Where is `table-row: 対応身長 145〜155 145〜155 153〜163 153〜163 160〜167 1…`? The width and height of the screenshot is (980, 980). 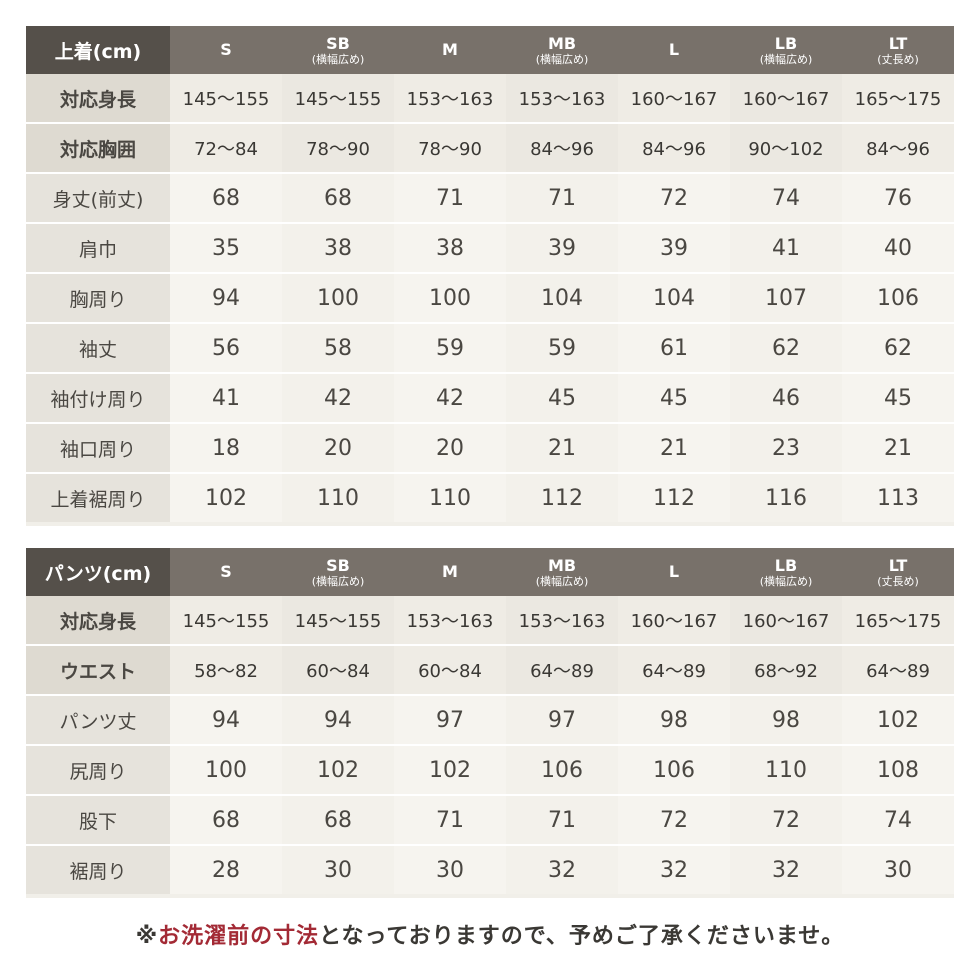 table-row: 対応身長 145〜155 145〜155 153〜163 153〜163 160〜167 1… is located at coordinates (490, 99).